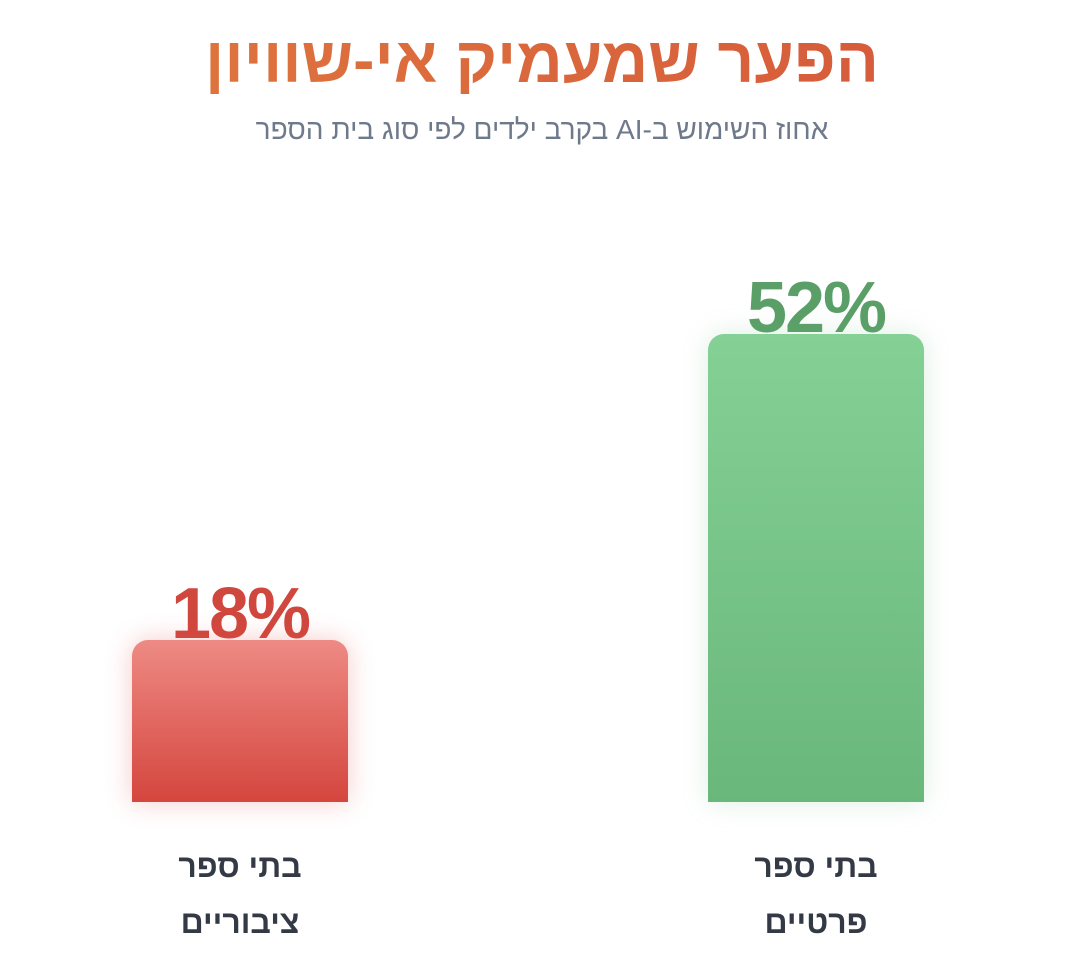  What do you see at coordinates (240, 894) in the screenshot?
I see `category-label-public-schools: בתי ספר ציבוריים` at bounding box center [240, 894].